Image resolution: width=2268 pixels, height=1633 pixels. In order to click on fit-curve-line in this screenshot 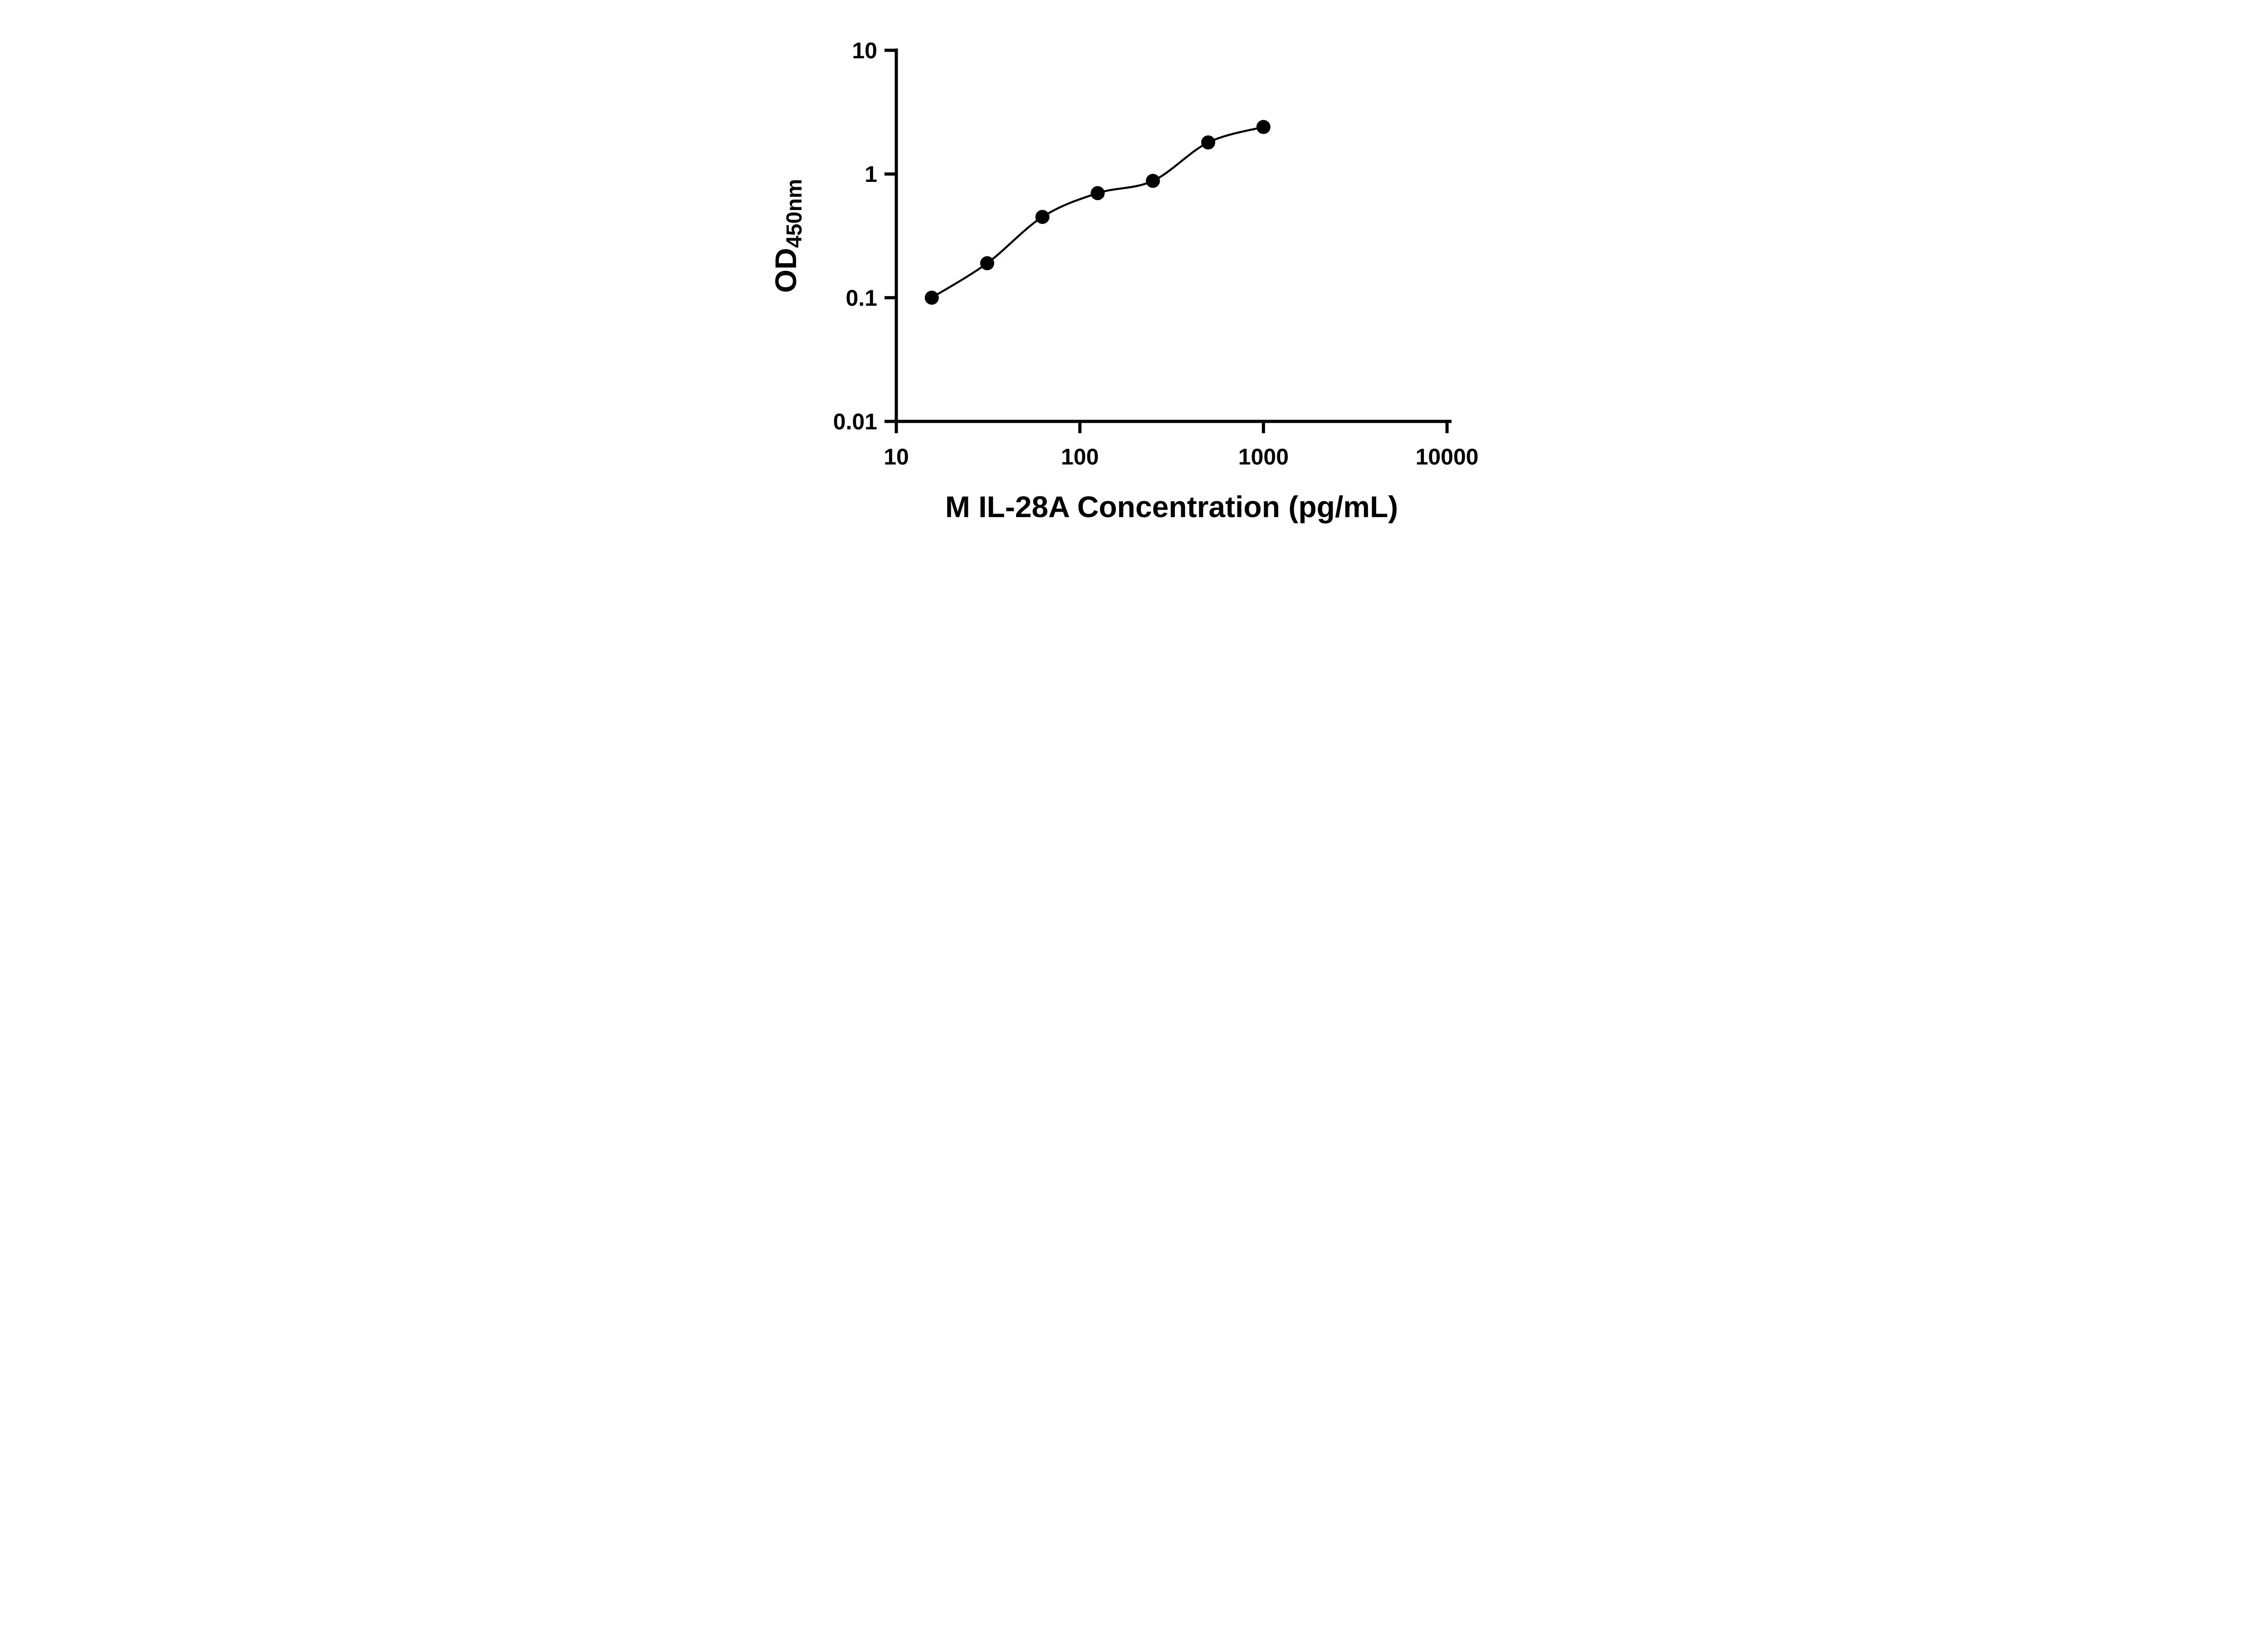, I will do `click(1097, 212)`.